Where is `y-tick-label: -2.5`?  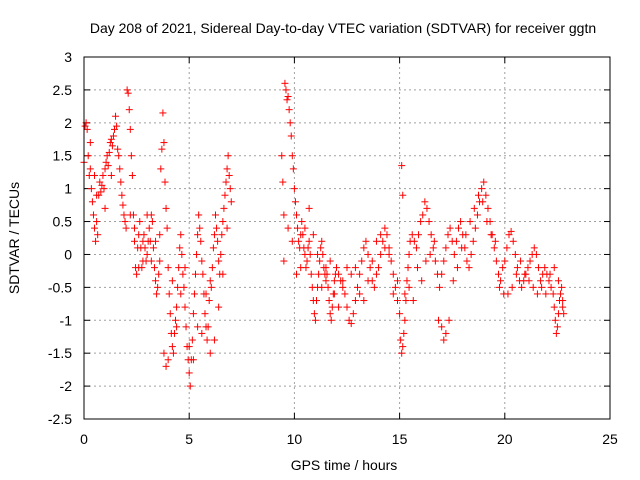
y-tick-label: -2.5 is located at coordinates (60, 419).